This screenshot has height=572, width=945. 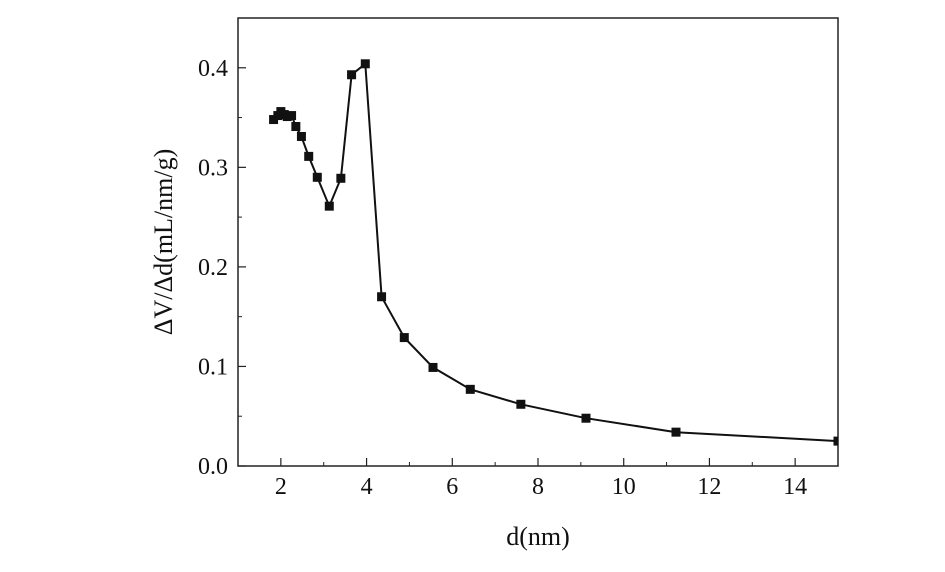 What do you see at coordinates (213, 268) in the screenshot?
I see `y-tick-label: 0.2` at bounding box center [213, 268].